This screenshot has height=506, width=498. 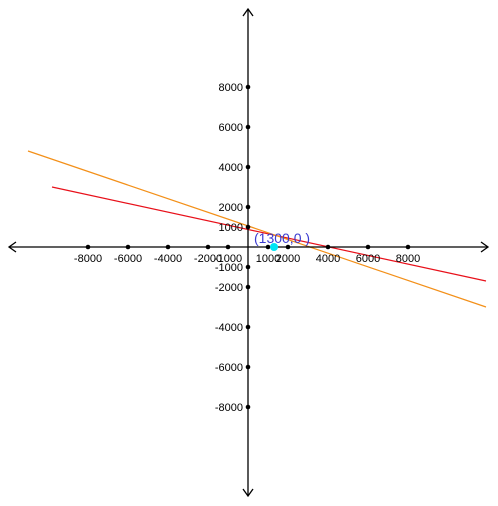 I want to click on y-tick-label: -6000, so click(x=229, y=368).